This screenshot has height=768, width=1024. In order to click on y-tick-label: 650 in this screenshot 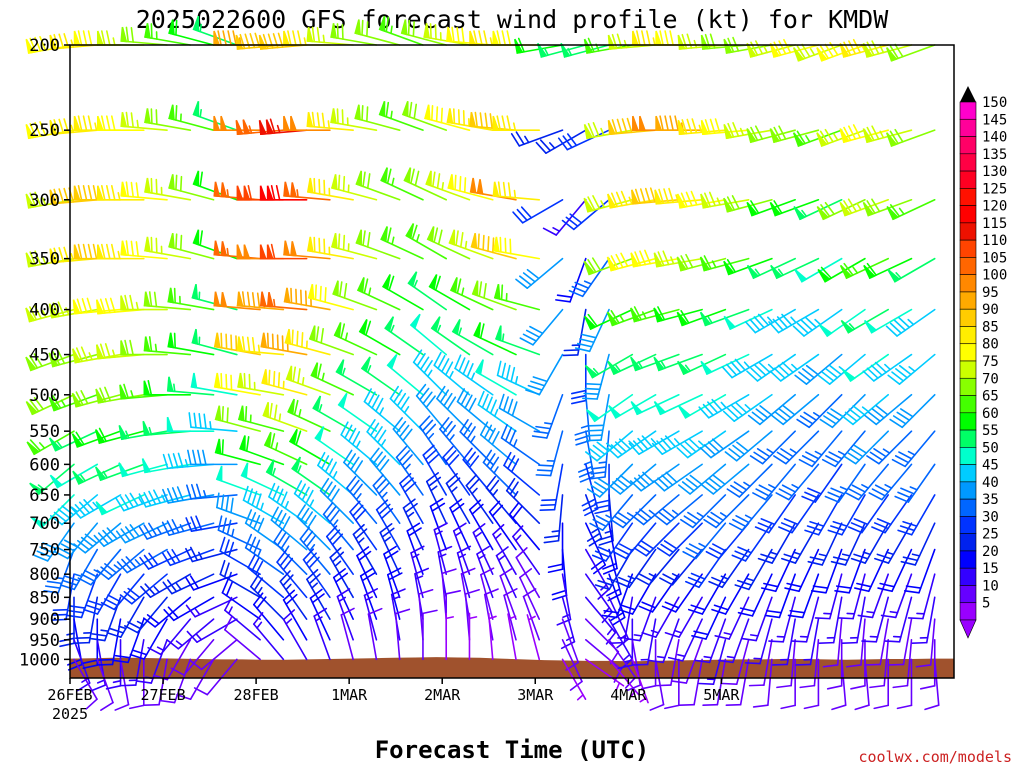, I will do `click(44, 496)`.